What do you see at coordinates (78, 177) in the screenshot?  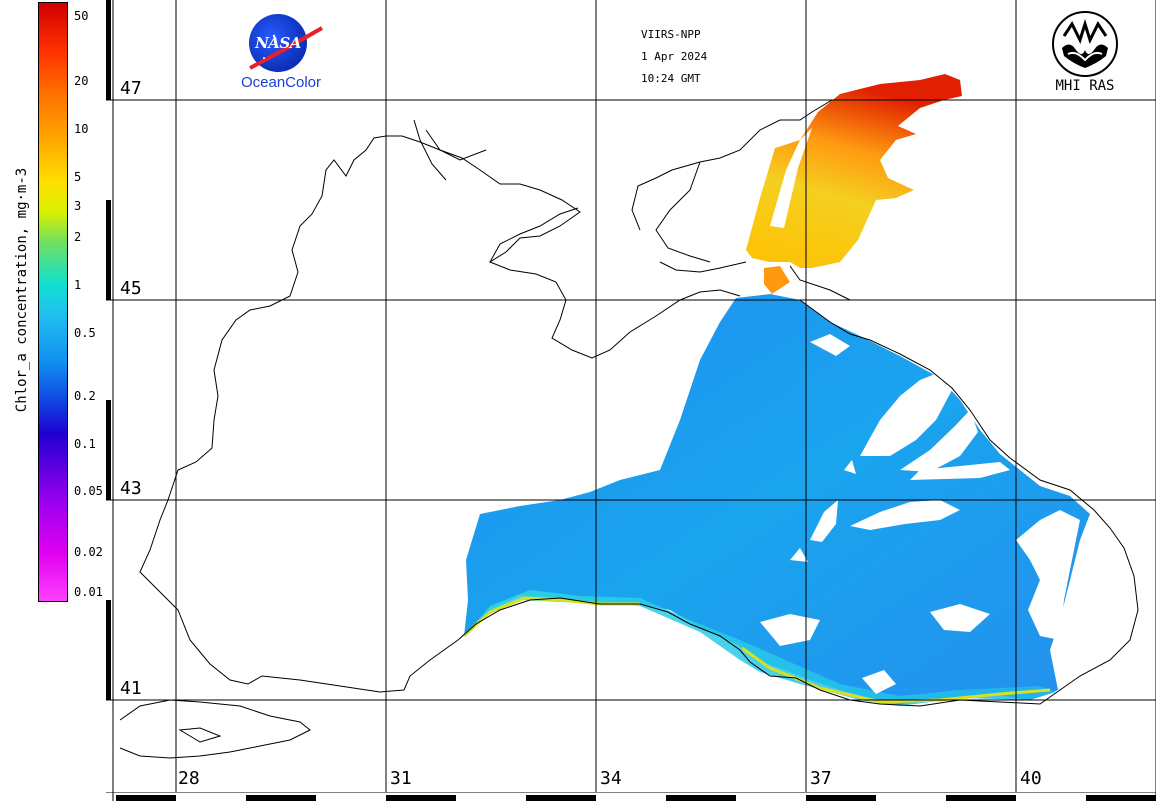 I see `colorbar-tick: 5` at bounding box center [78, 177].